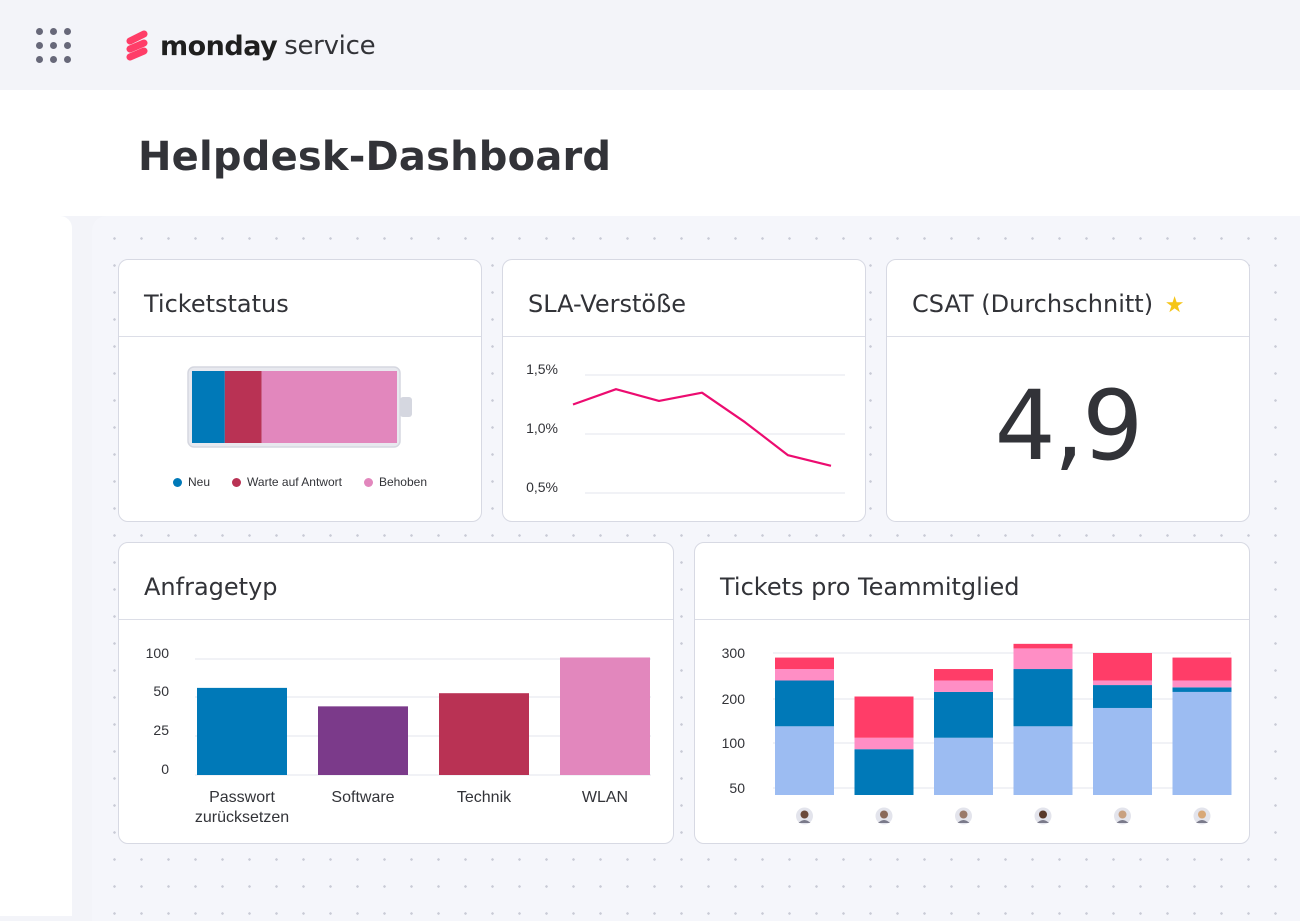 Image resolution: width=1300 pixels, height=921 pixels. I want to click on legend-item-neu: Neu, so click(191, 482).